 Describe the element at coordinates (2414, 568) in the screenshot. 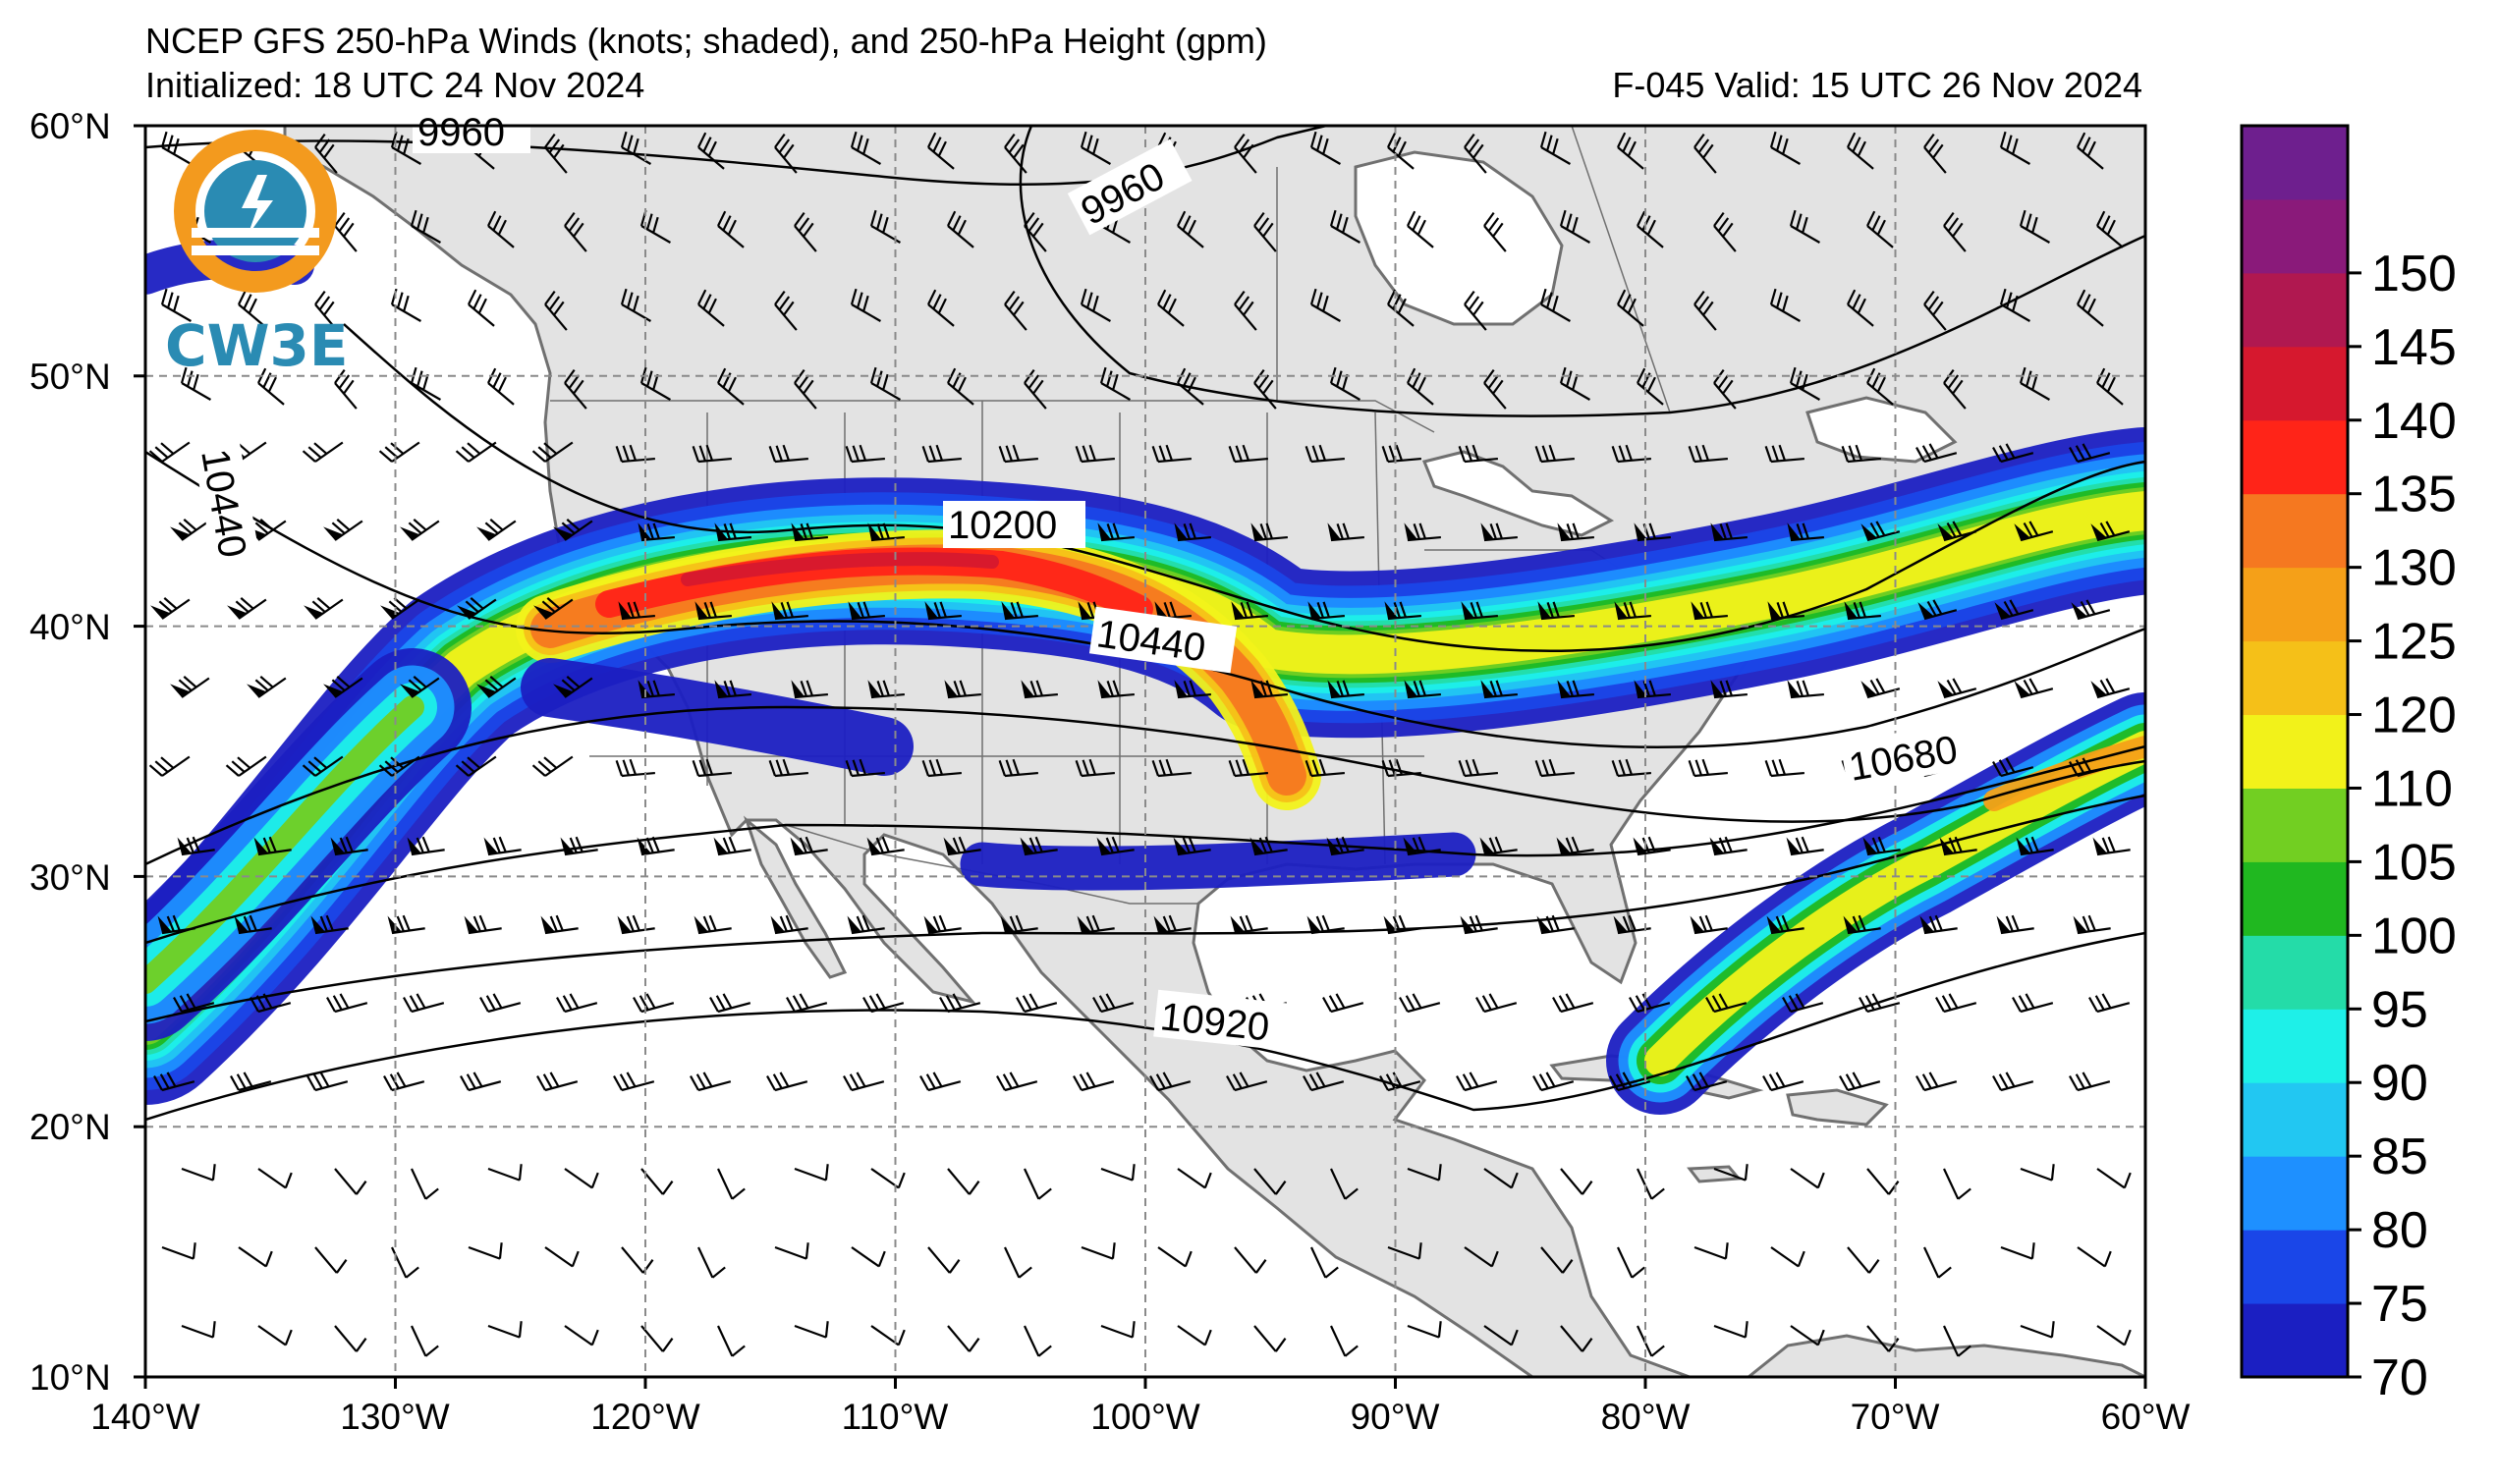

I see `colorbar-label: 130` at that location.